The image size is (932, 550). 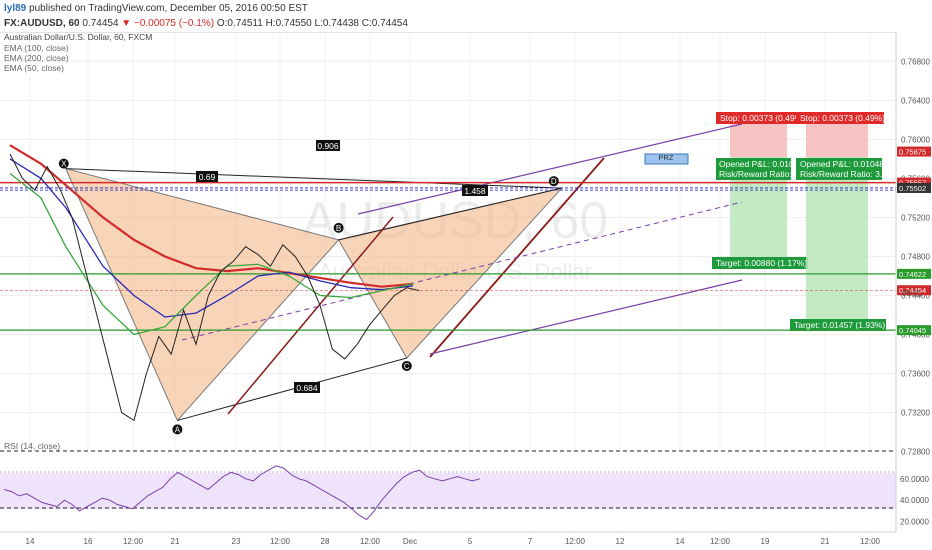 I want to click on stop-label: Stop: 0.00373 (0.49%), so click(x=842, y=118).